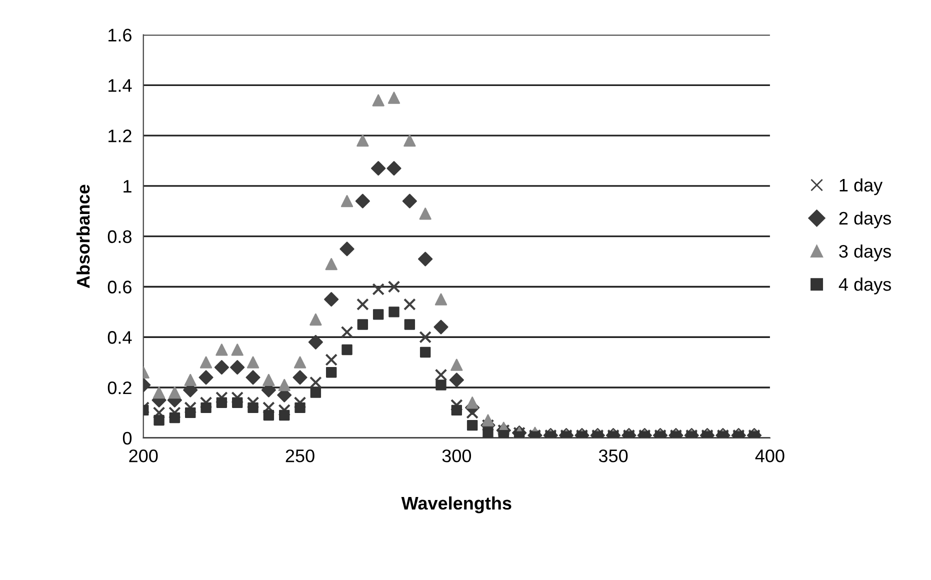 Image resolution: width=931 pixels, height=580 pixels. What do you see at coordinates (143, 455) in the screenshot?
I see `x-tick-label: 200` at bounding box center [143, 455].